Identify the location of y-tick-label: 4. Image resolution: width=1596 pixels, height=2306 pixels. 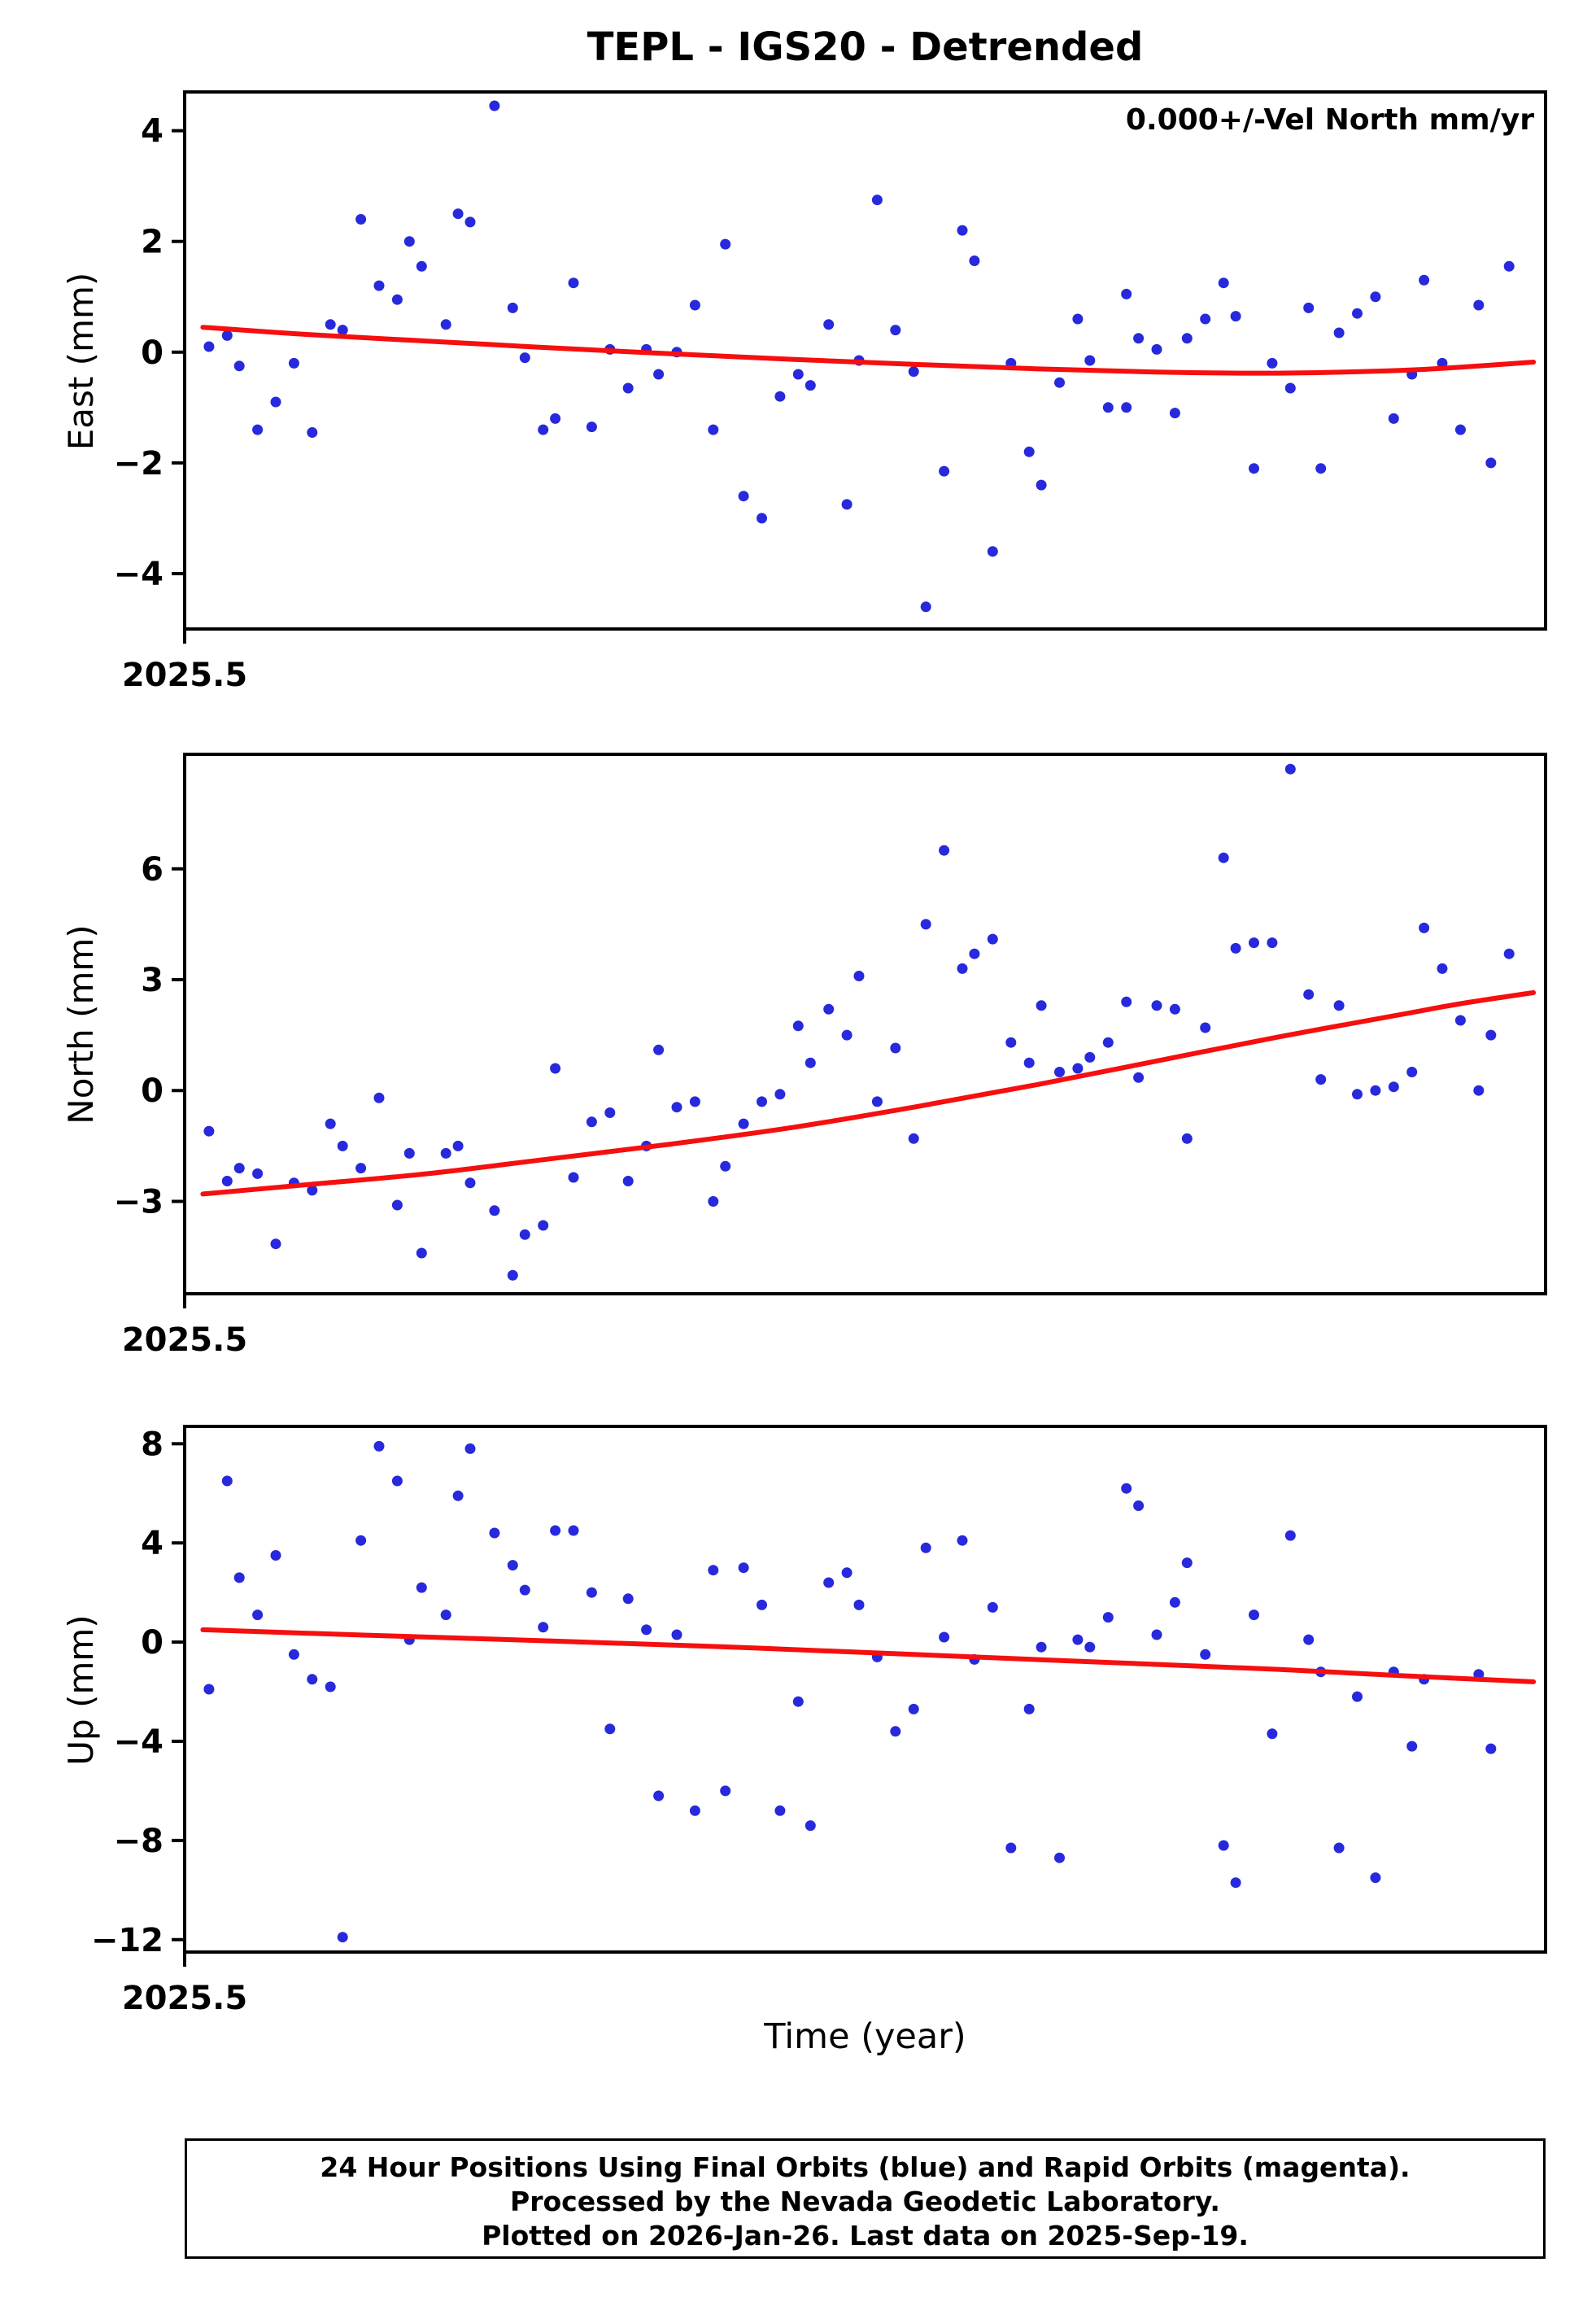
(152, 1543).